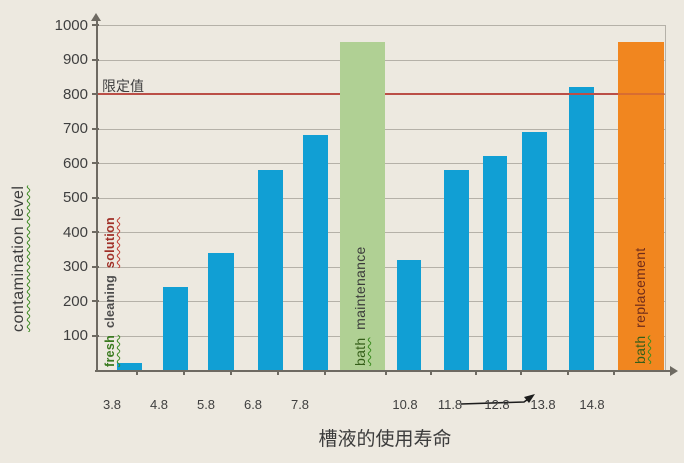  What do you see at coordinates (110, 243) in the screenshot?
I see `annotation-fresh-cleaning-solution-word-solution: solution` at bounding box center [110, 243].